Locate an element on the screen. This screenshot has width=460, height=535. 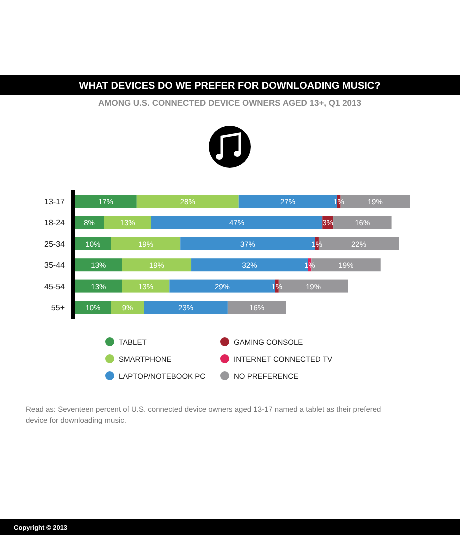
chart-title: WHAT DEVICES DO WE PREFER FOR DOWNLOADING MUSIC? is located at coordinates (230, 86).